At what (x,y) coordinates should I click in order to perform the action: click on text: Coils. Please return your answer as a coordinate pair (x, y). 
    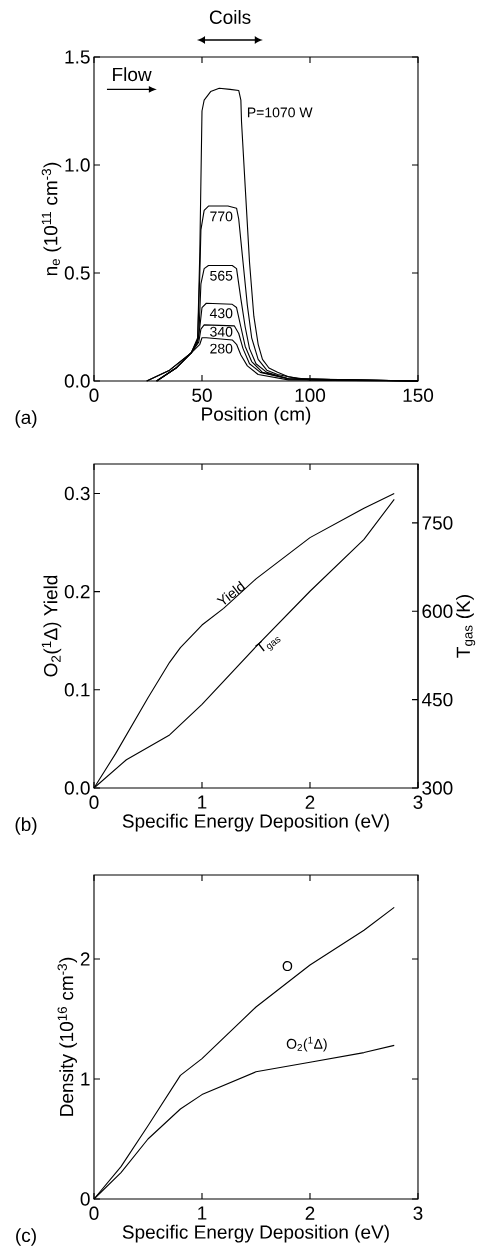
    Looking at the image, I should click on (230, 17).